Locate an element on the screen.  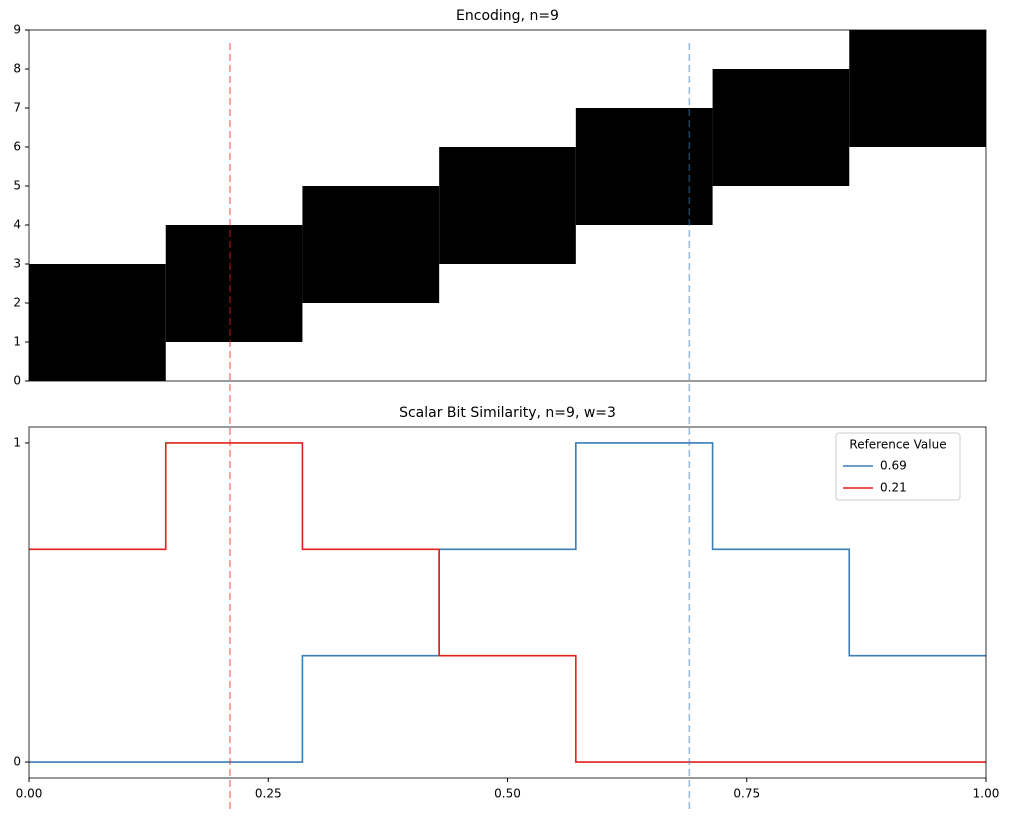
x-tick-label: 1.00 is located at coordinates (986, 794).